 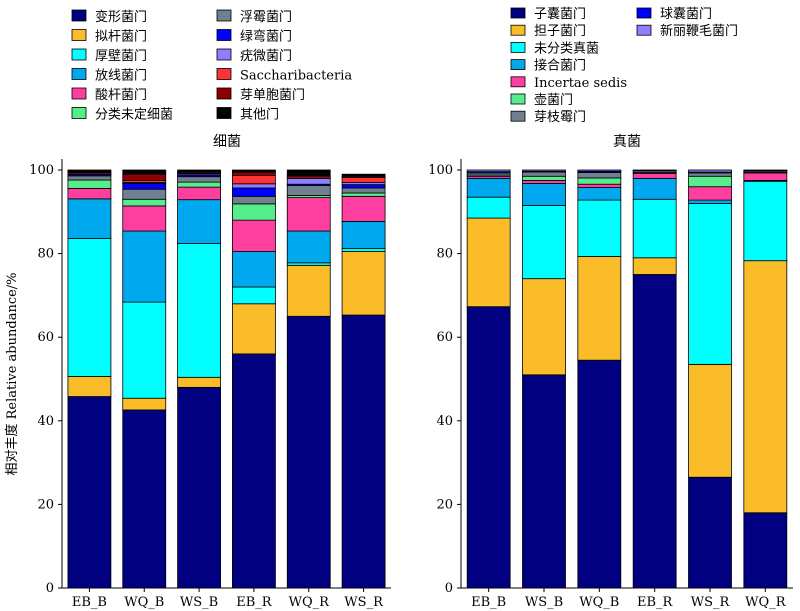 What do you see at coordinates (121, 56) in the screenshot?
I see `legend-label: 厚壁菌门` at bounding box center [121, 56].